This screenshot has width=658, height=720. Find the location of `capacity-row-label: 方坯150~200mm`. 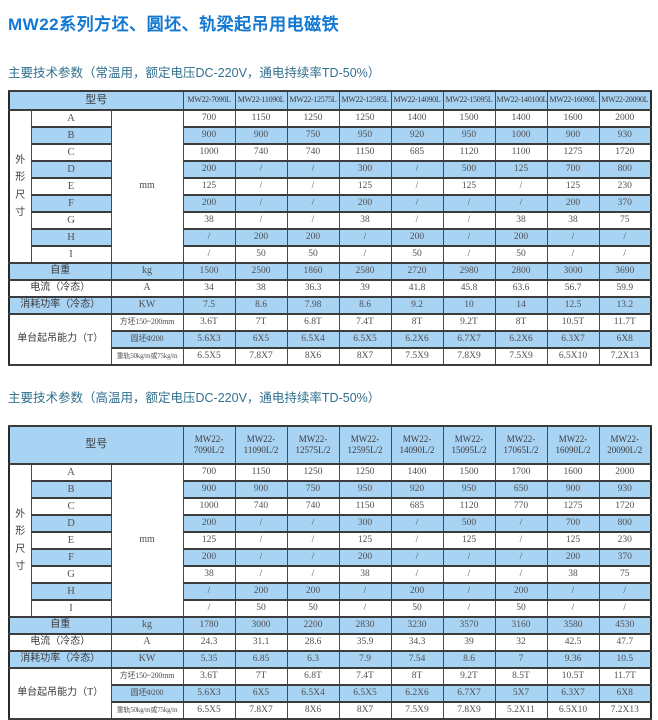

capacity-row-label: 方坯150~200mm is located at coordinates (147, 322).